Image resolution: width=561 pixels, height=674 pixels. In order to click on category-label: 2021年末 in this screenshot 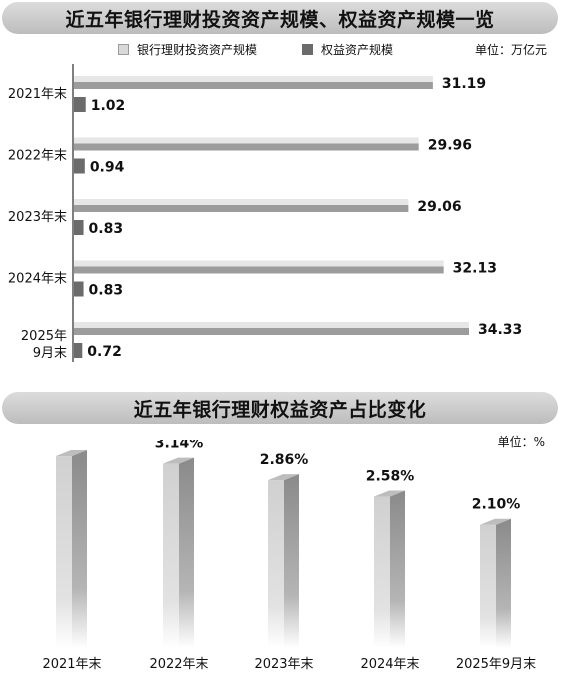, I will do `click(37, 94)`.